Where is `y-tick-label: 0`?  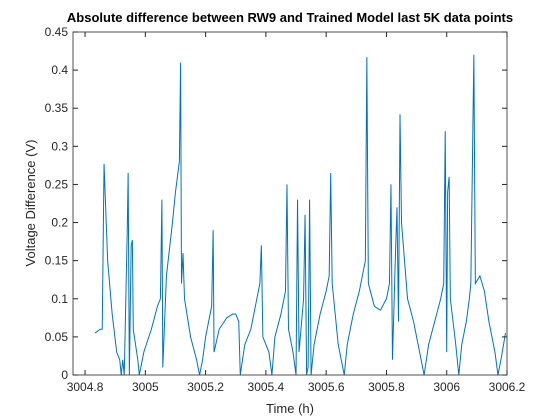
y-tick-label: 0 is located at coordinates (64, 375).